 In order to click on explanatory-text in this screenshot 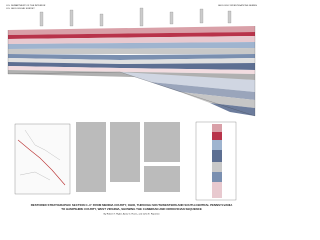, I will do `click(128, 157)`.